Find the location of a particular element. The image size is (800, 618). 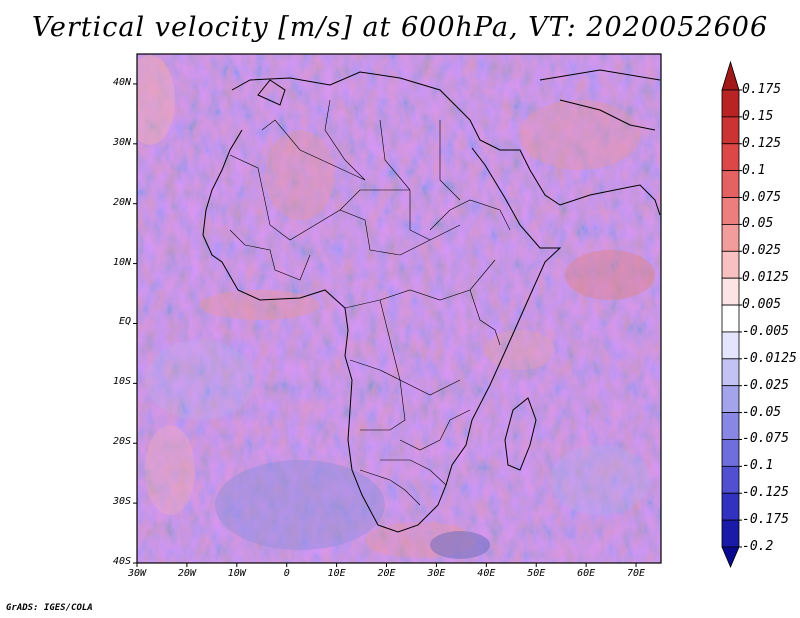

lat-label: 10S is located at coordinates (121, 382).